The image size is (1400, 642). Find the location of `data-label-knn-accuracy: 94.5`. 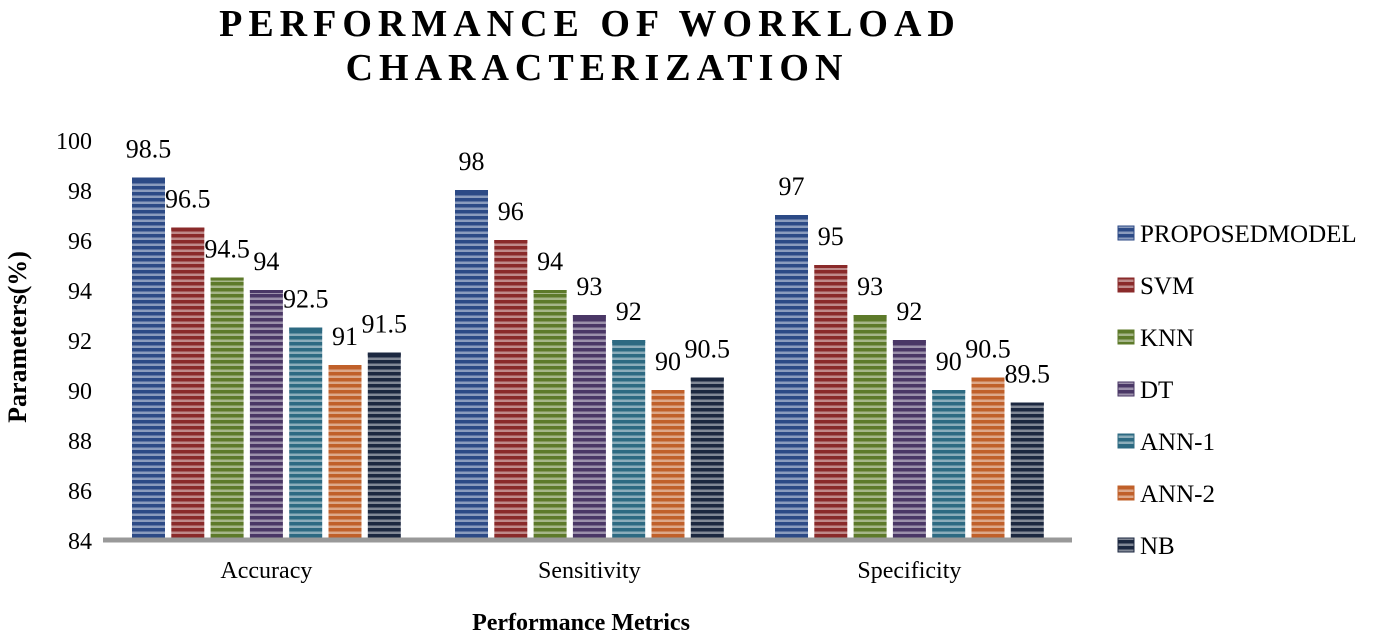

data-label-knn-accuracy: 94.5 is located at coordinates (227, 249).